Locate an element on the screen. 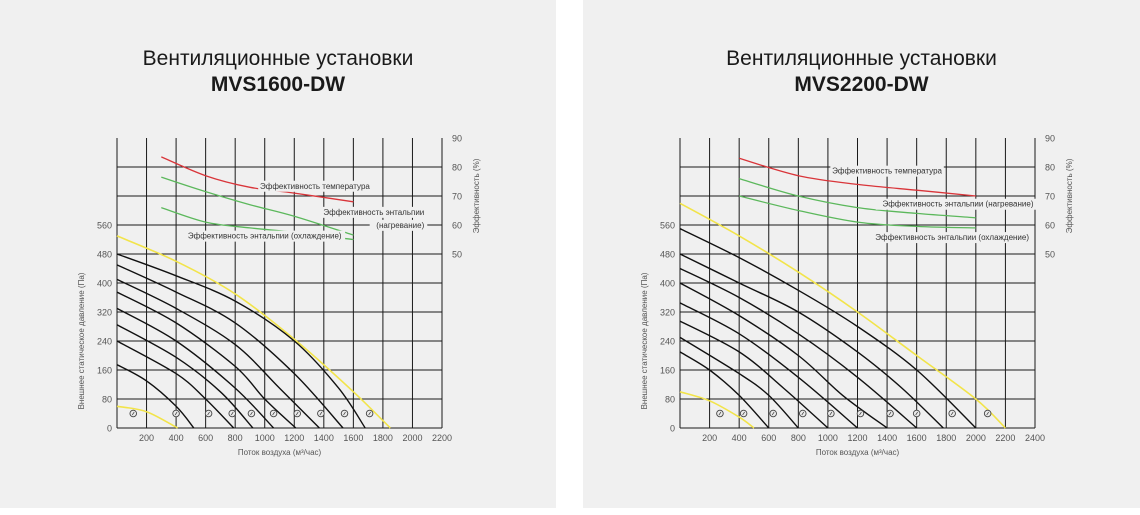 The width and height of the screenshot is (1140, 515). efficiency-label: Эффективность энтальпии (нагревание) is located at coordinates (957, 204).